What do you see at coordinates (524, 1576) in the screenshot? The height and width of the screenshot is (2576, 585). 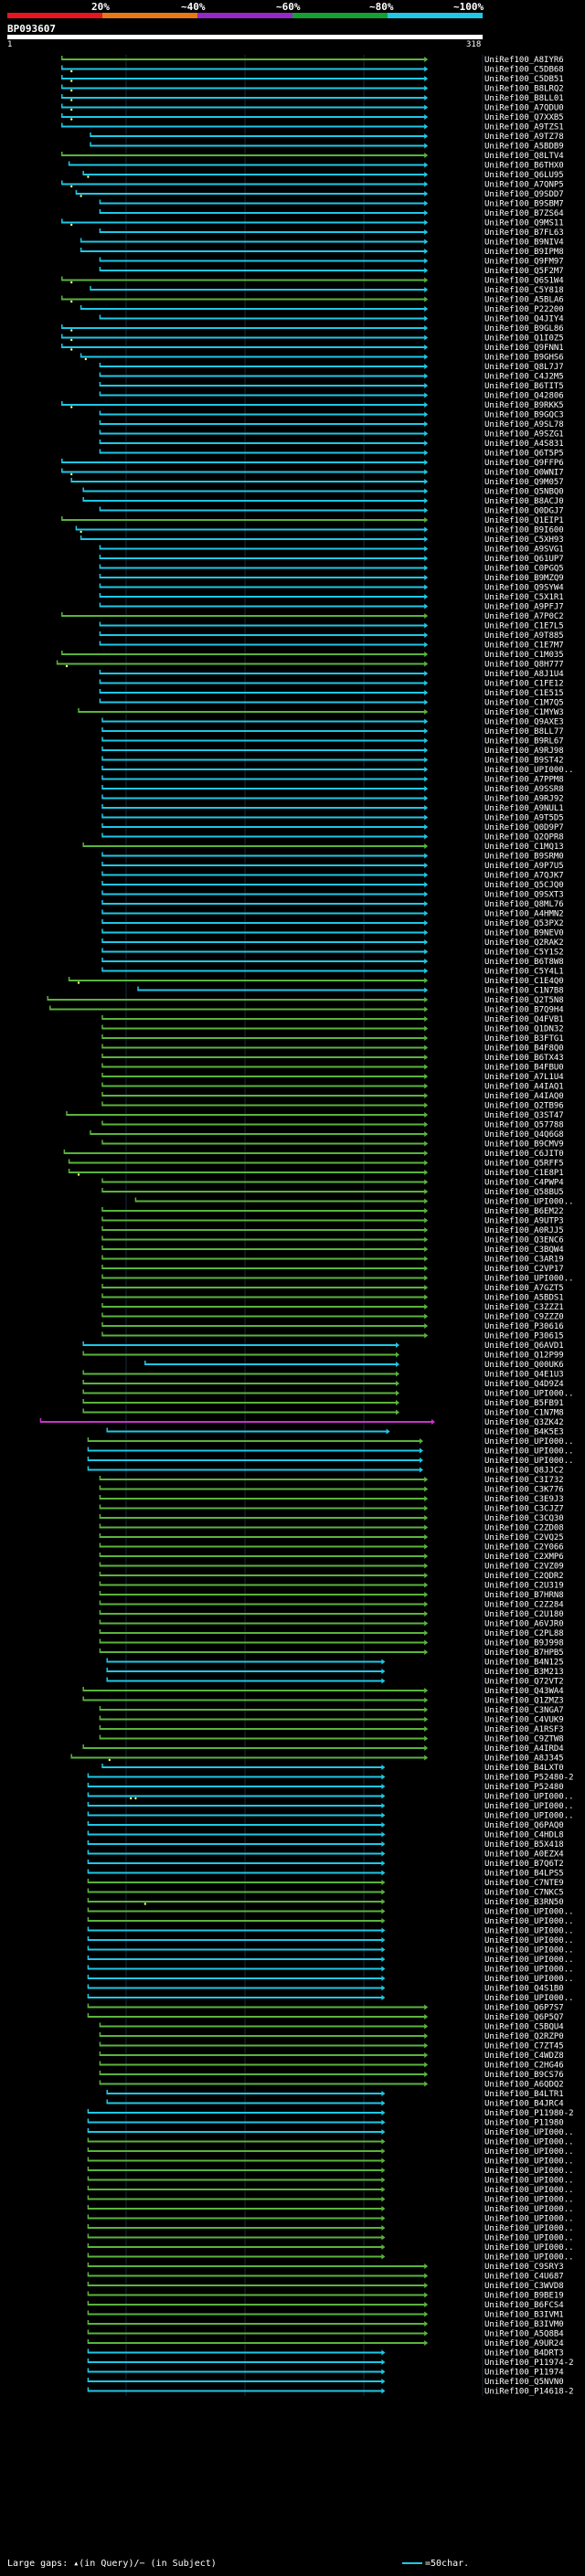 I see `hit-label: UniRef100_C2QDR2` at bounding box center [524, 1576].